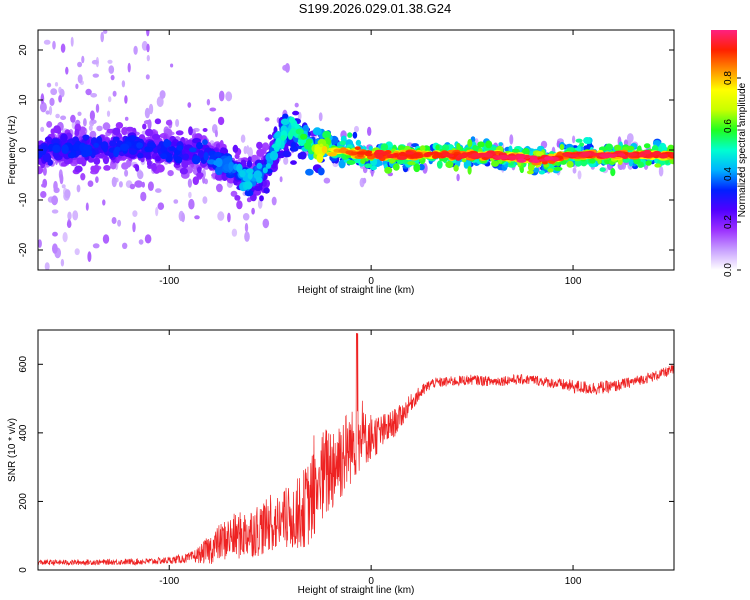 This screenshot has height=600, width=750. I want to click on snr-y-tick-label: 600, so click(23, 364).